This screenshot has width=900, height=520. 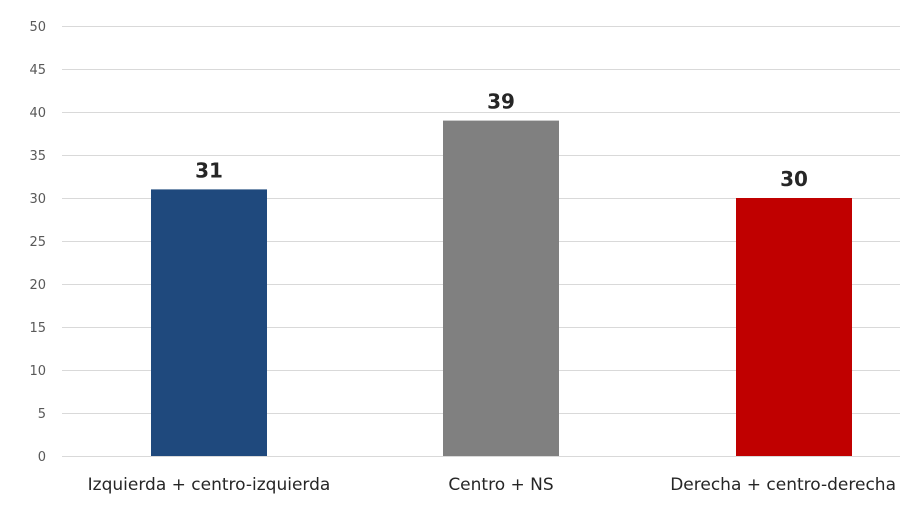 I want to click on y-tick-label: 15, so click(x=37, y=328).